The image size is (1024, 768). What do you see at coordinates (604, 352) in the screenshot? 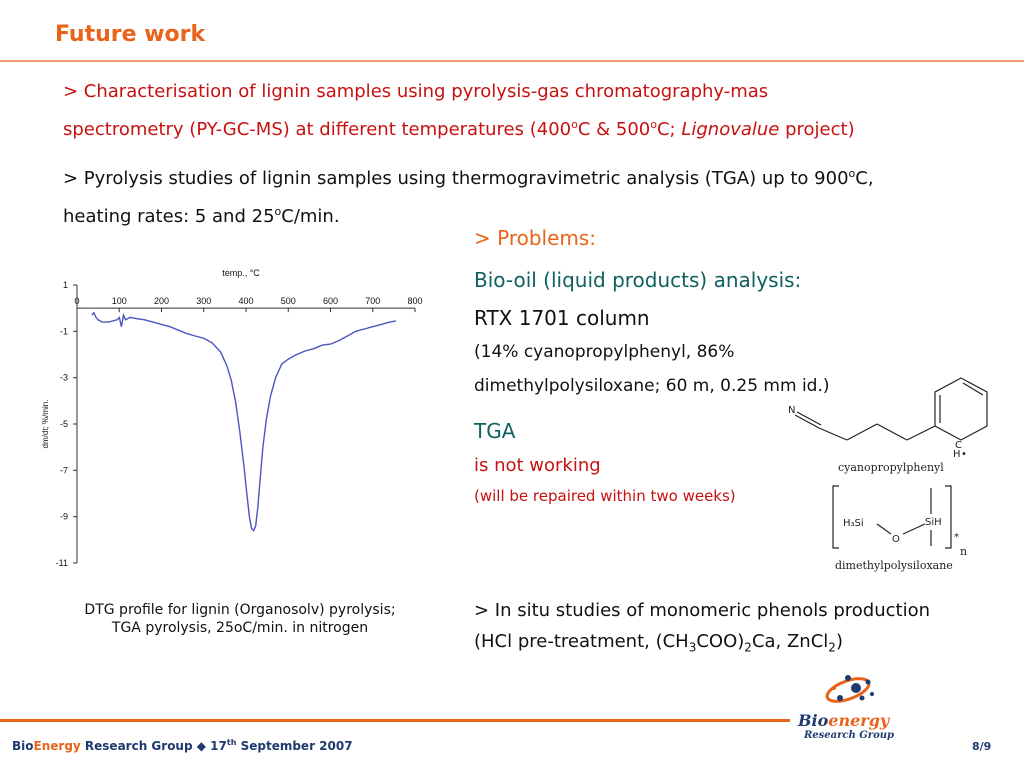
I see `column-composition-line1: (14% cyanopropylphenyl, 86%` at bounding box center [604, 352].